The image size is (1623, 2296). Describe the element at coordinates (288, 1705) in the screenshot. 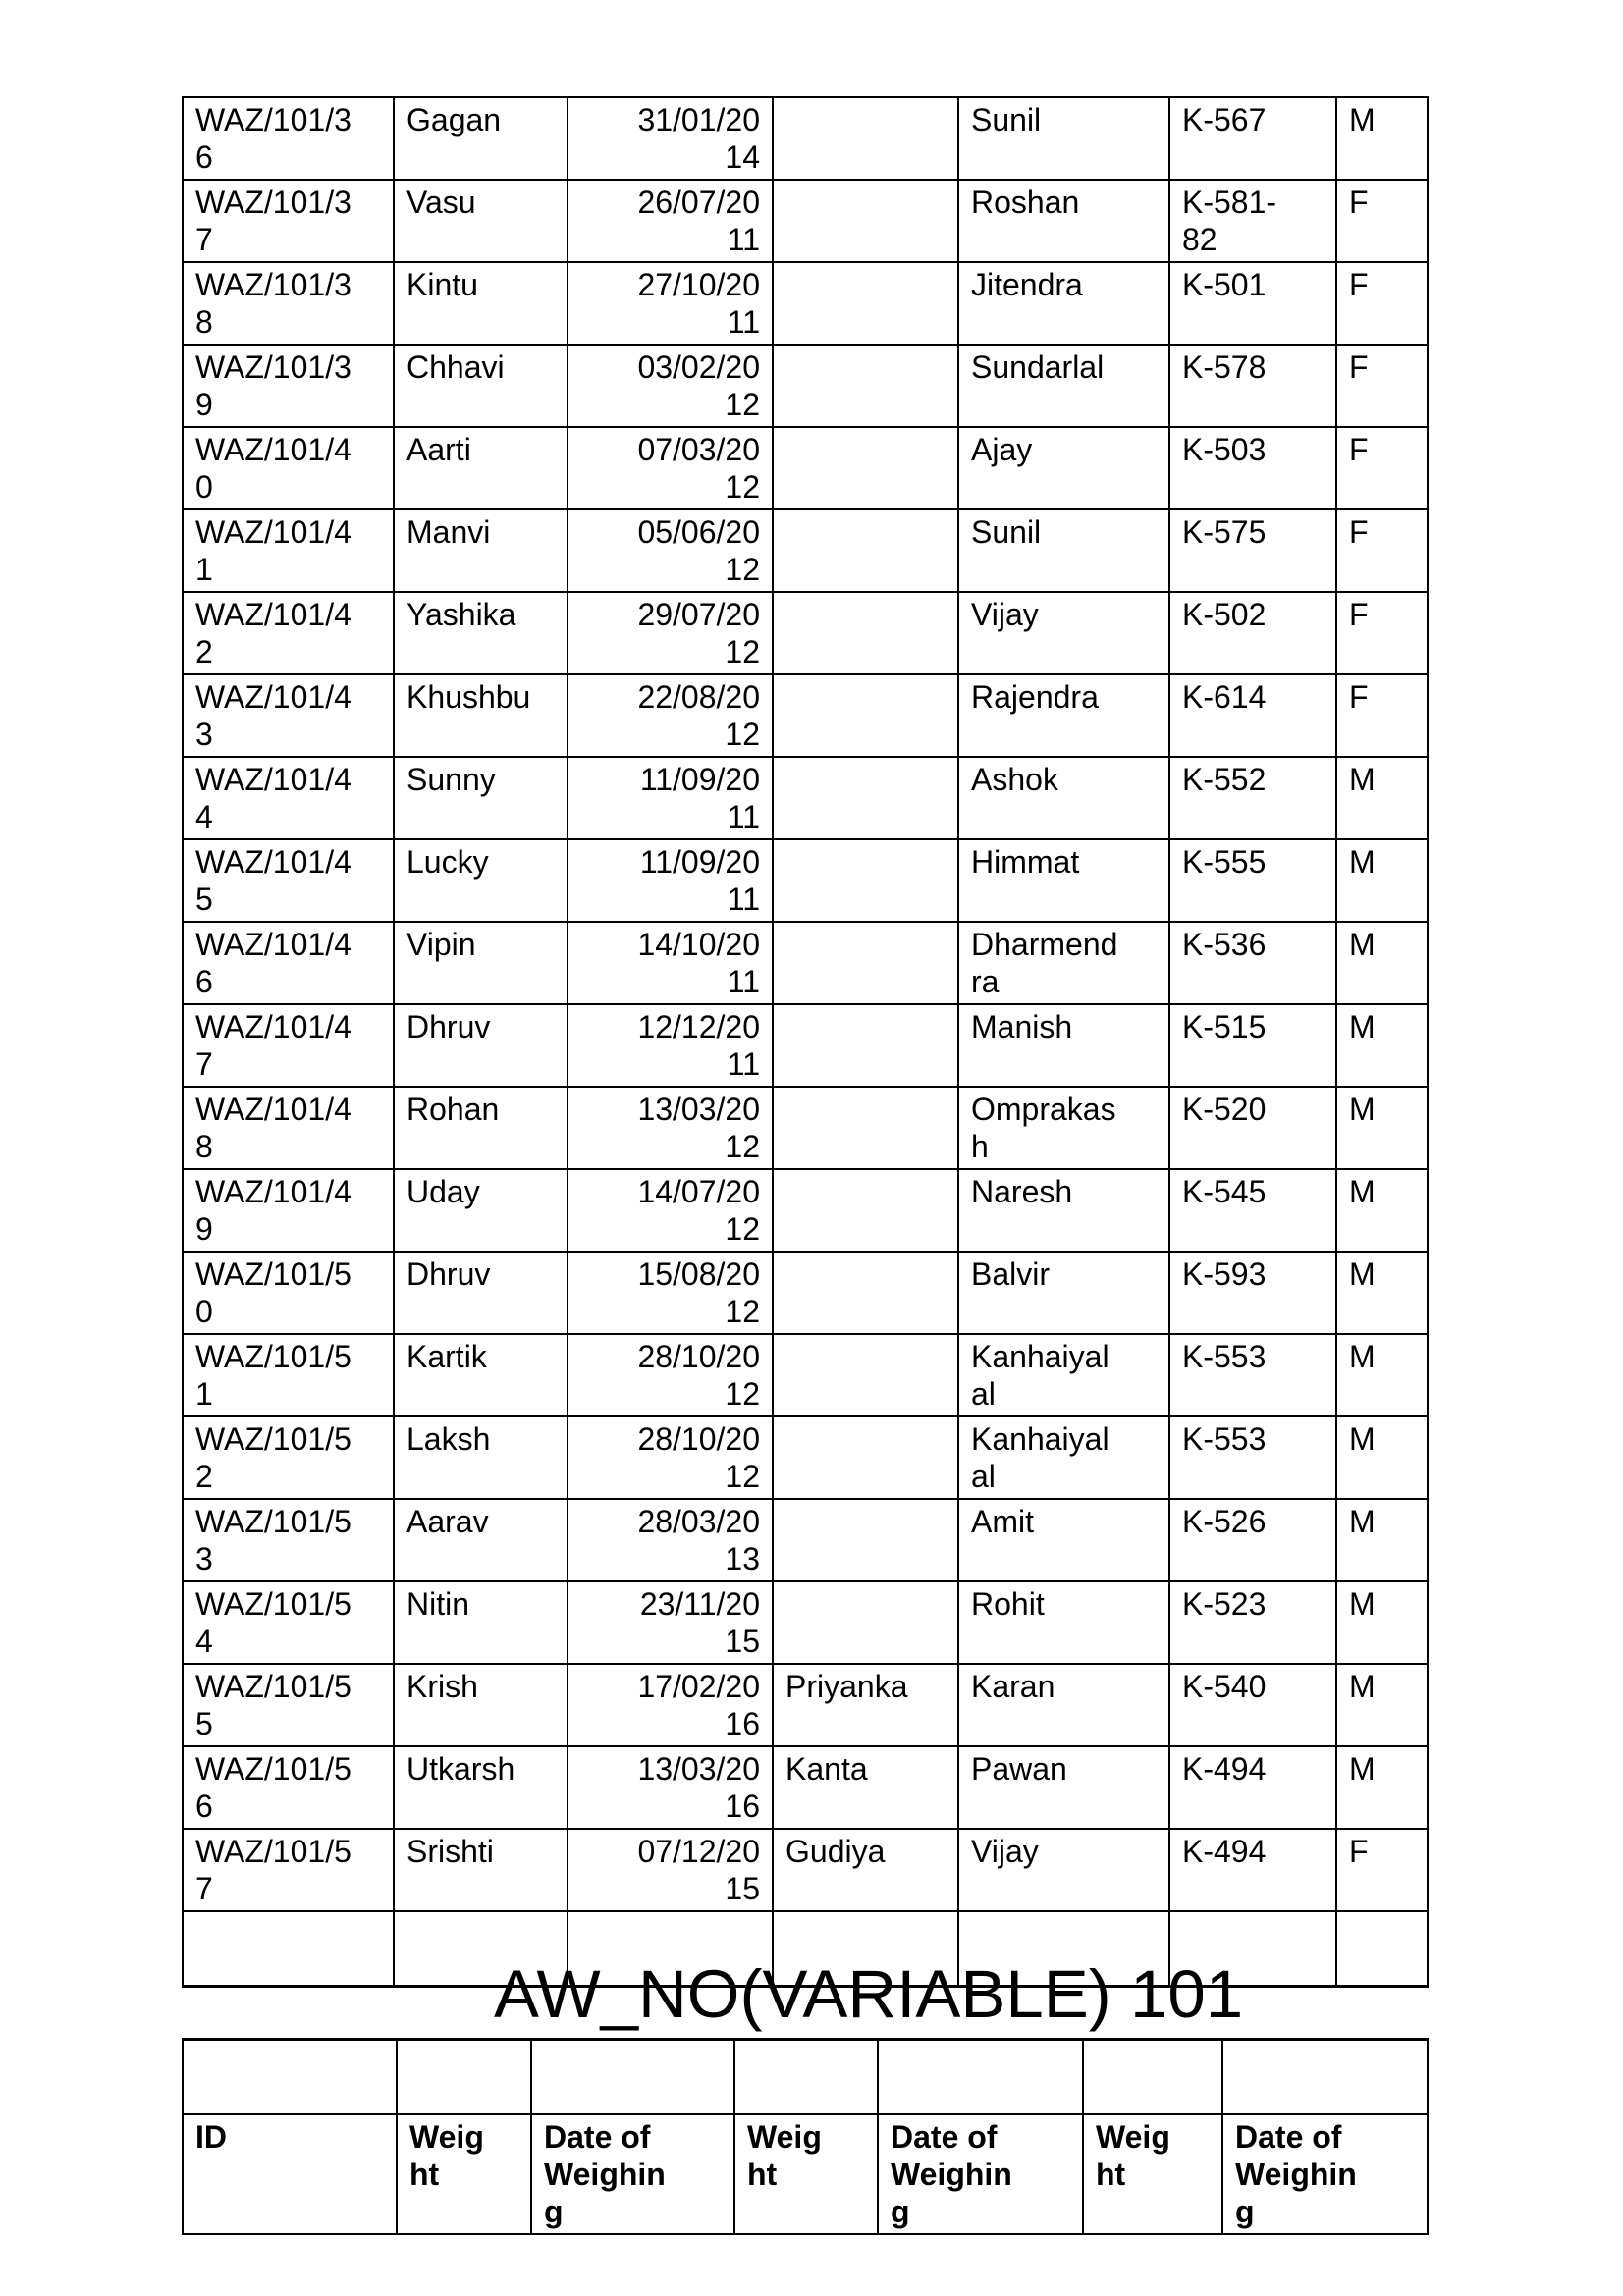

I see `cell-child-id: WAZ/101/5 5` at that location.